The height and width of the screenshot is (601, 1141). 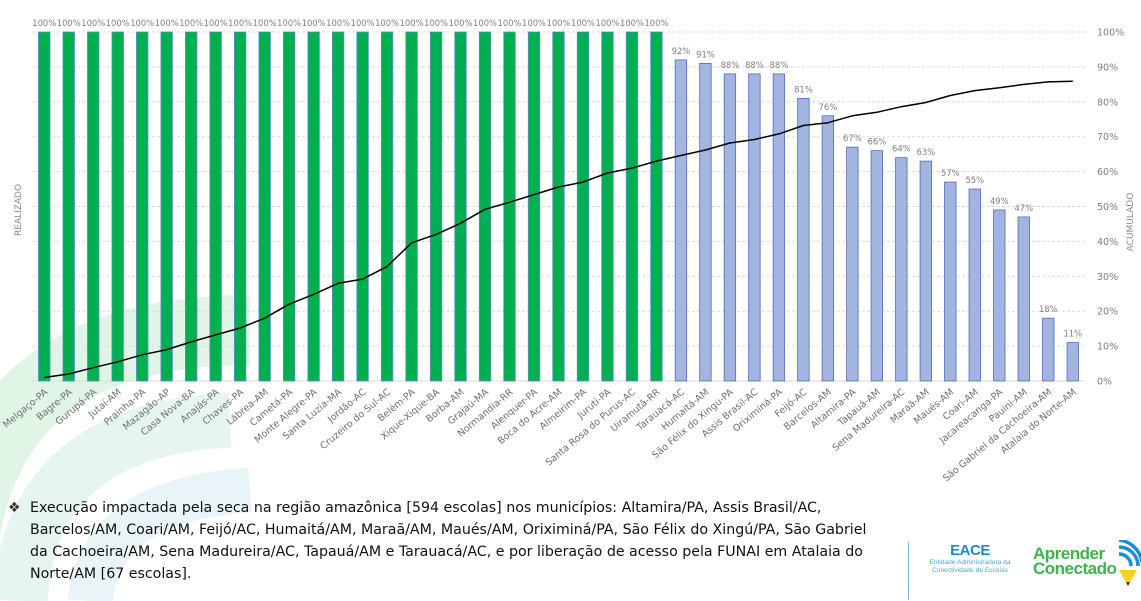 I want to click on left-axis-title: REALIZADO, so click(x=19, y=210).